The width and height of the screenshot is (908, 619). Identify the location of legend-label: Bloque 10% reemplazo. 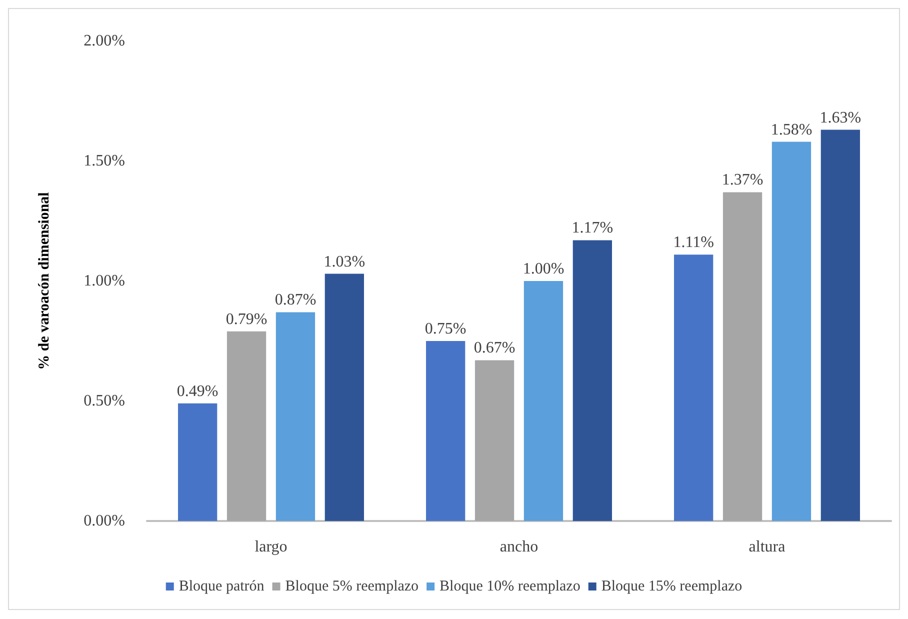
(510, 586).